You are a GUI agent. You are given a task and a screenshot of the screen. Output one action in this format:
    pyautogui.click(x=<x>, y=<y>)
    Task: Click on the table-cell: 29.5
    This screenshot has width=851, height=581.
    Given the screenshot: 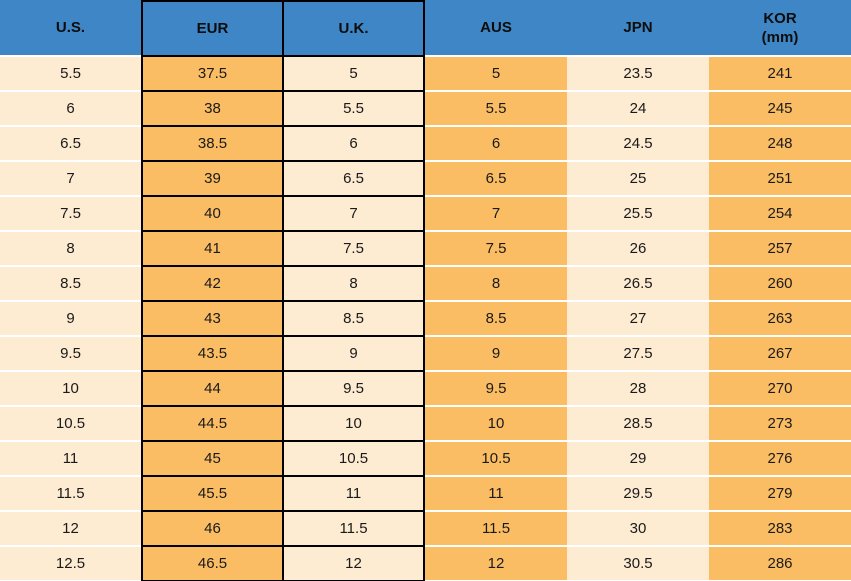 What is the action you would take?
    pyautogui.click(x=638, y=494)
    